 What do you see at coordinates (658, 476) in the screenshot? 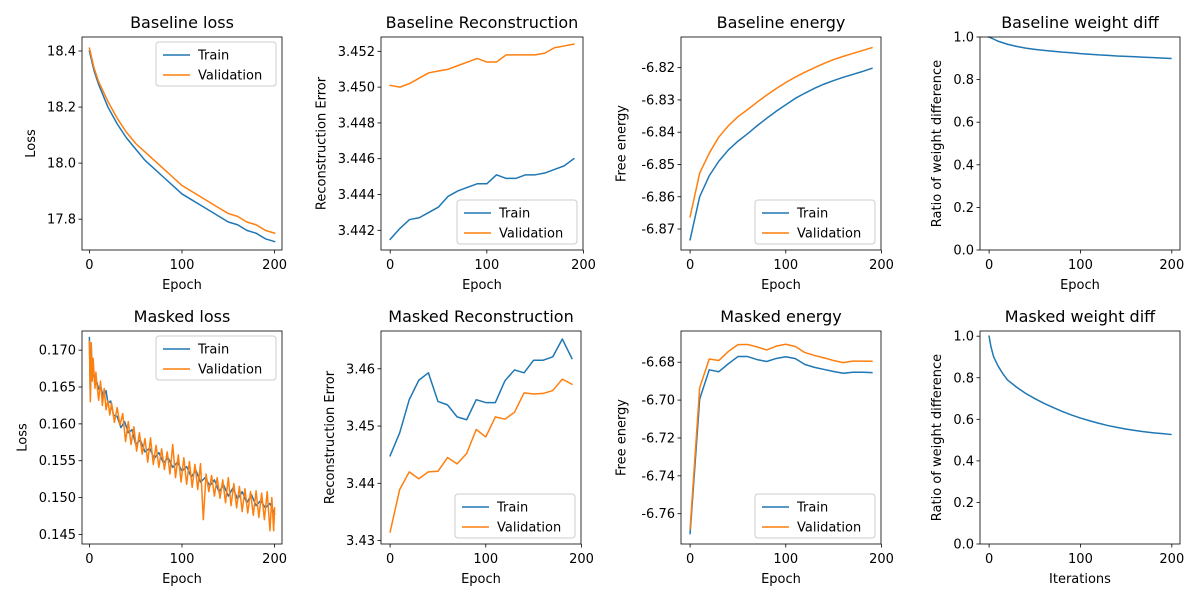
I see `y-tick-label: -6.74` at bounding box center [658, 476].